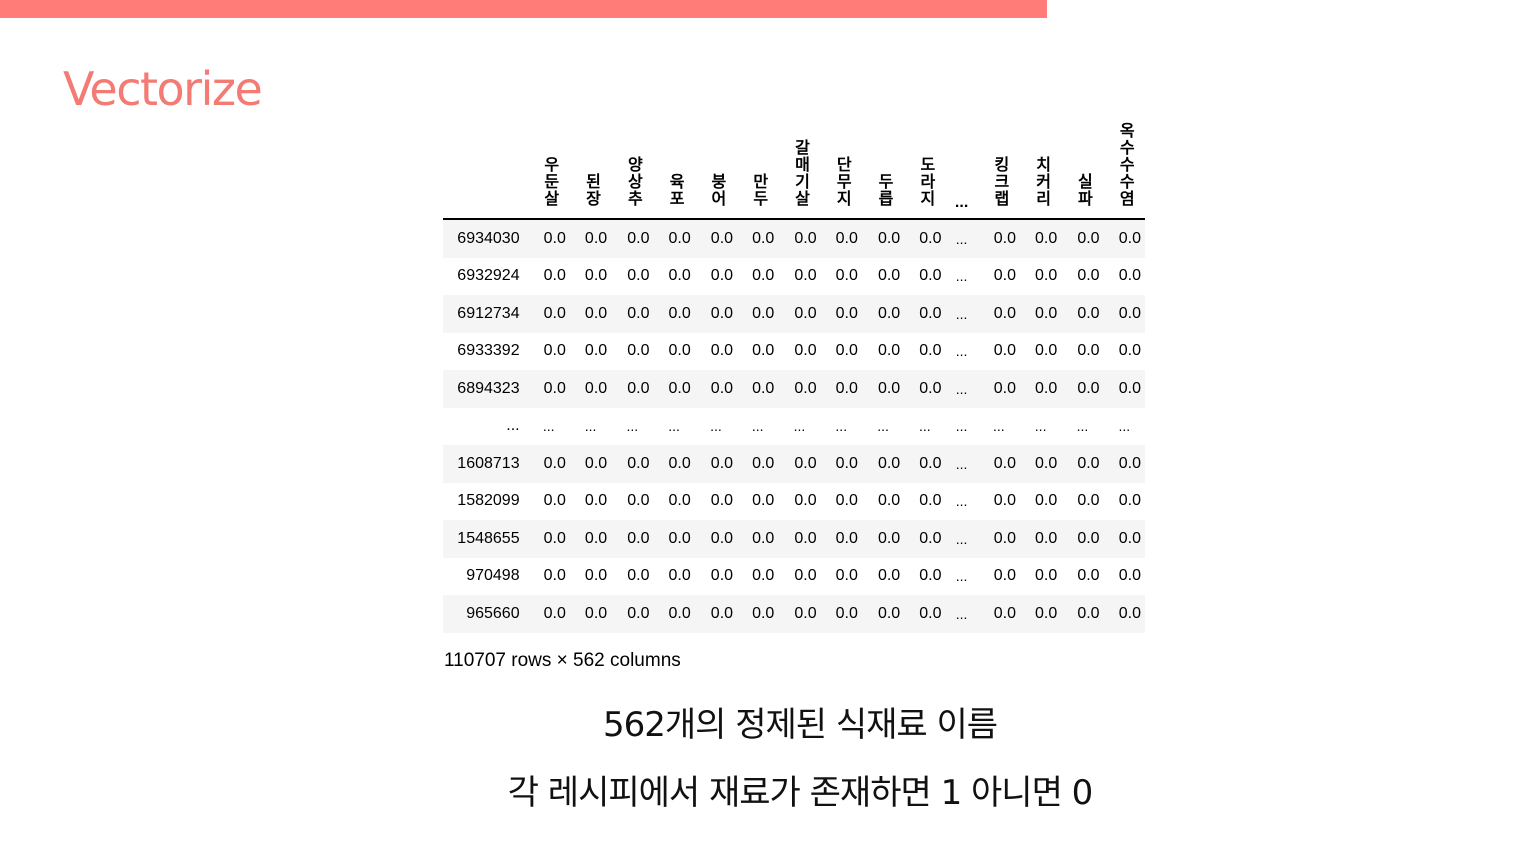 This screenshot has height=855, width=1520. Describe the element at coordinates (493, 613) in the screenshot. I see `row-index: 965660` at that location.